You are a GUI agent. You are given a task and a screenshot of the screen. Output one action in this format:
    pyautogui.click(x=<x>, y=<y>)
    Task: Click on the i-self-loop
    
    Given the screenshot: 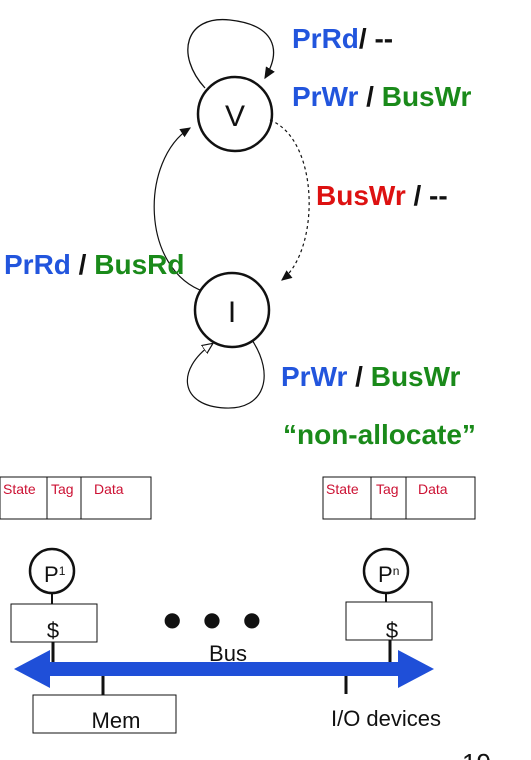 What is the action you would take?
    pyautogui.click(x=225, y=374)
    